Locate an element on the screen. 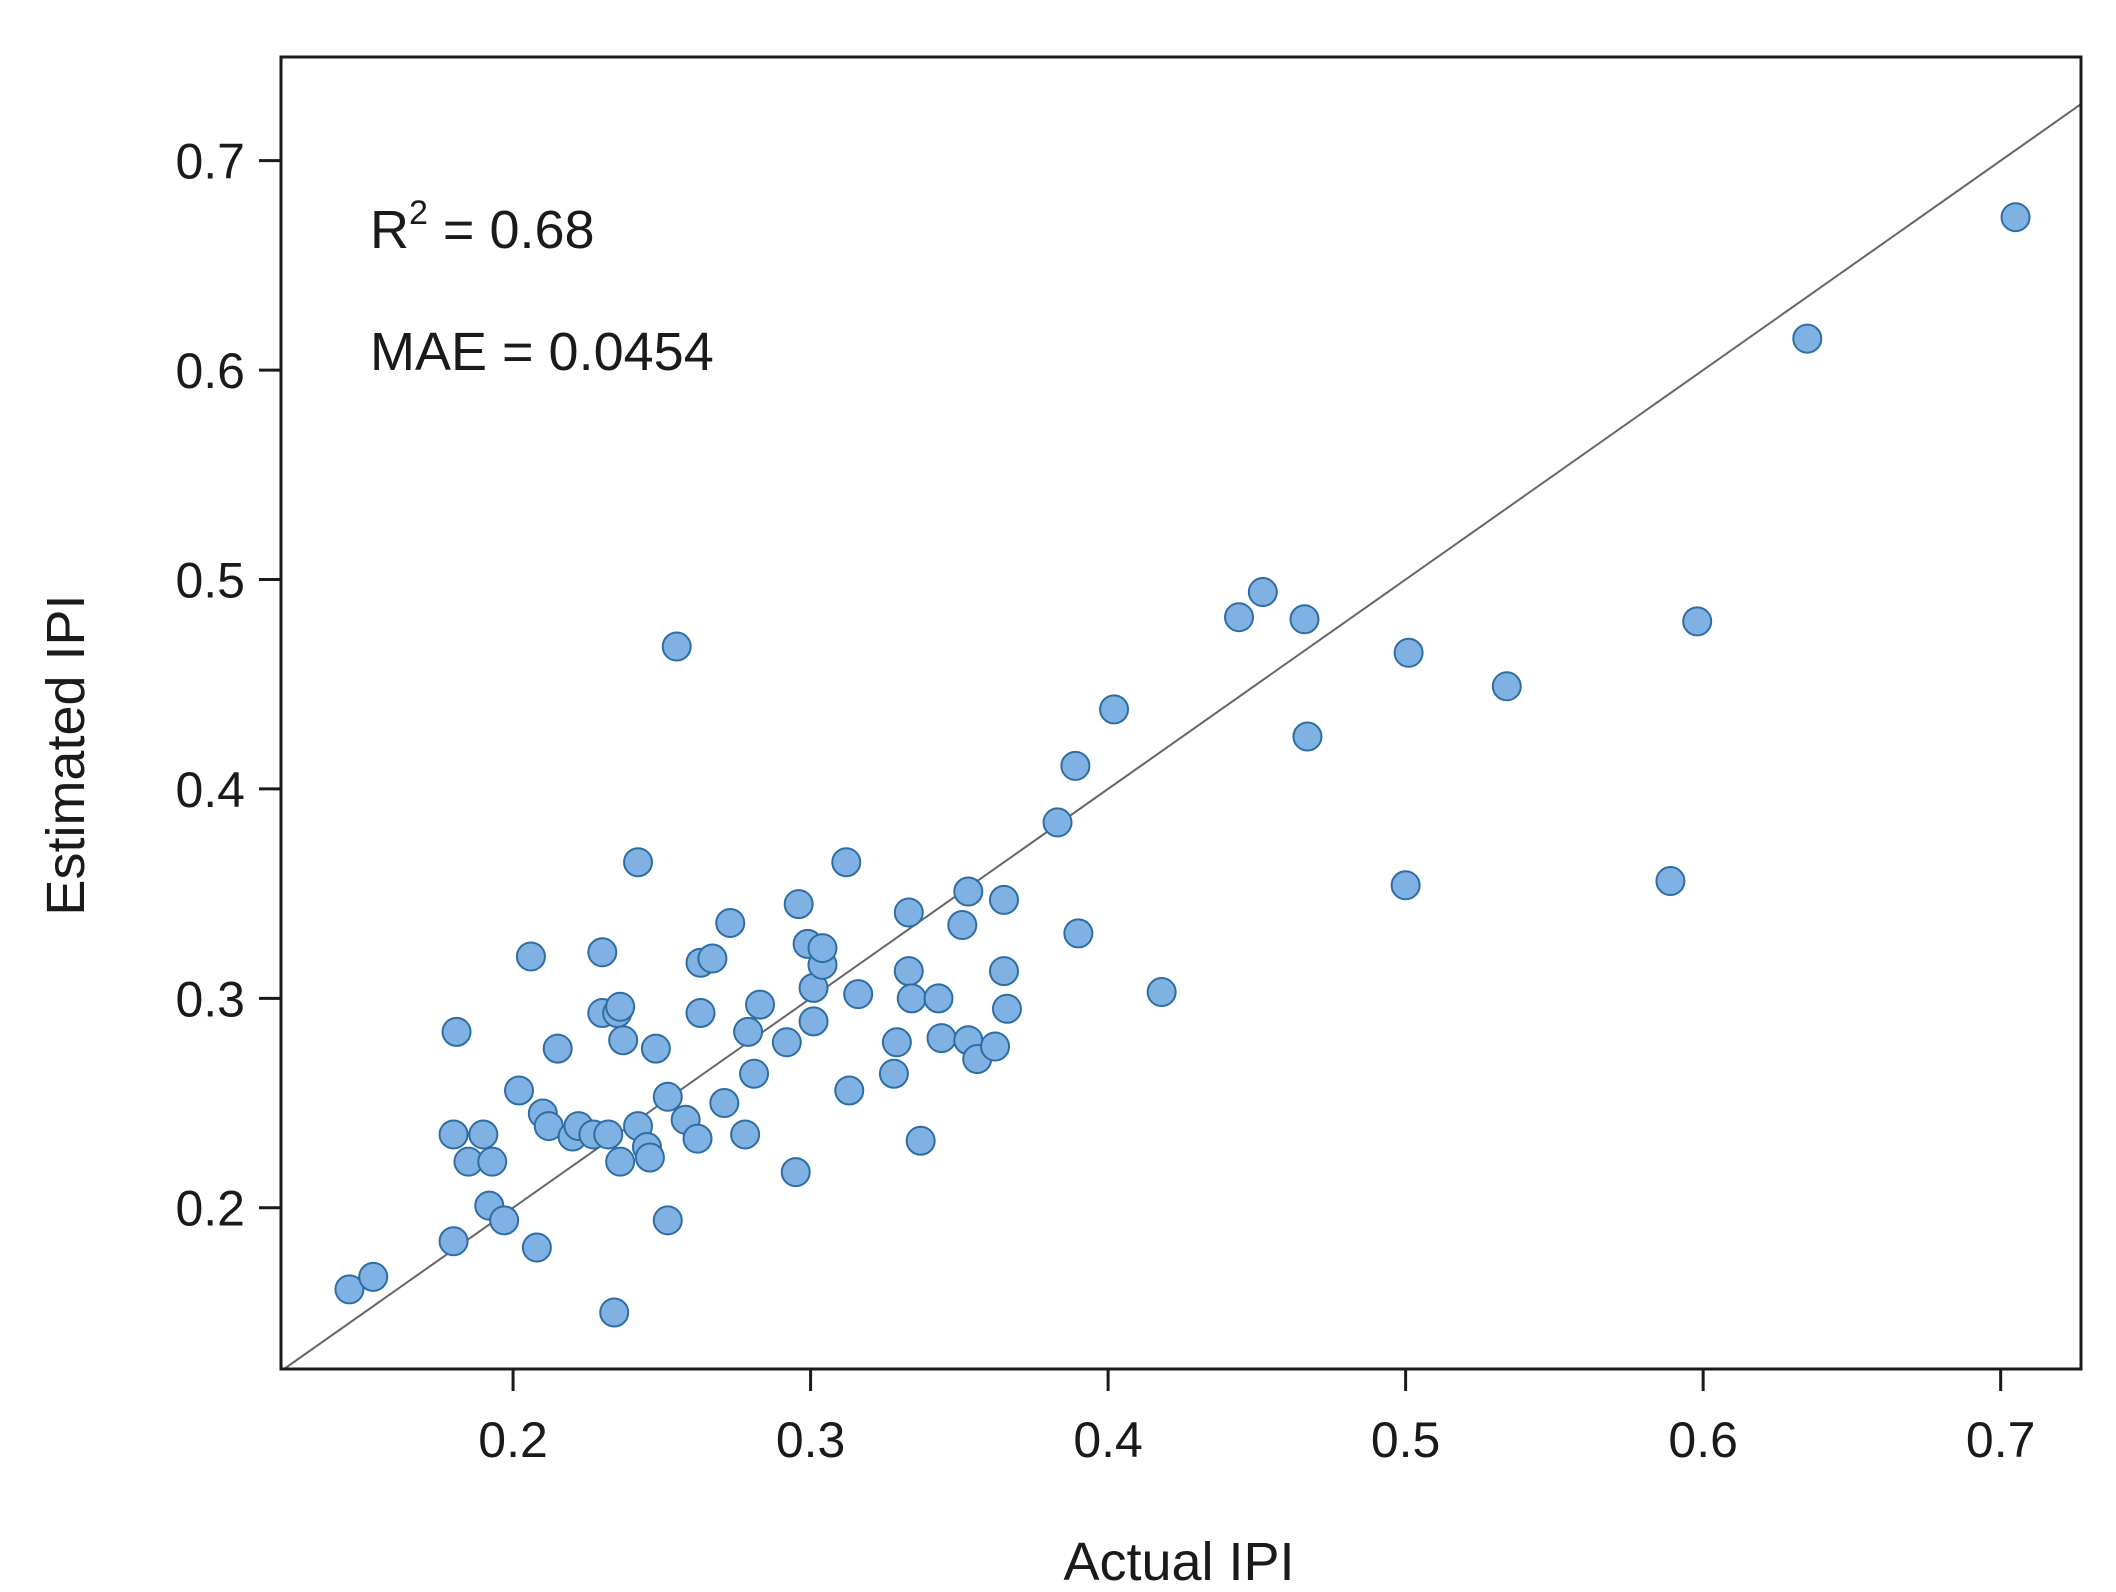 Image resolution: width=2116 pixels, height=1592 pixels. x-tick-label: 0.3 is located at coordinates (811, 1440).